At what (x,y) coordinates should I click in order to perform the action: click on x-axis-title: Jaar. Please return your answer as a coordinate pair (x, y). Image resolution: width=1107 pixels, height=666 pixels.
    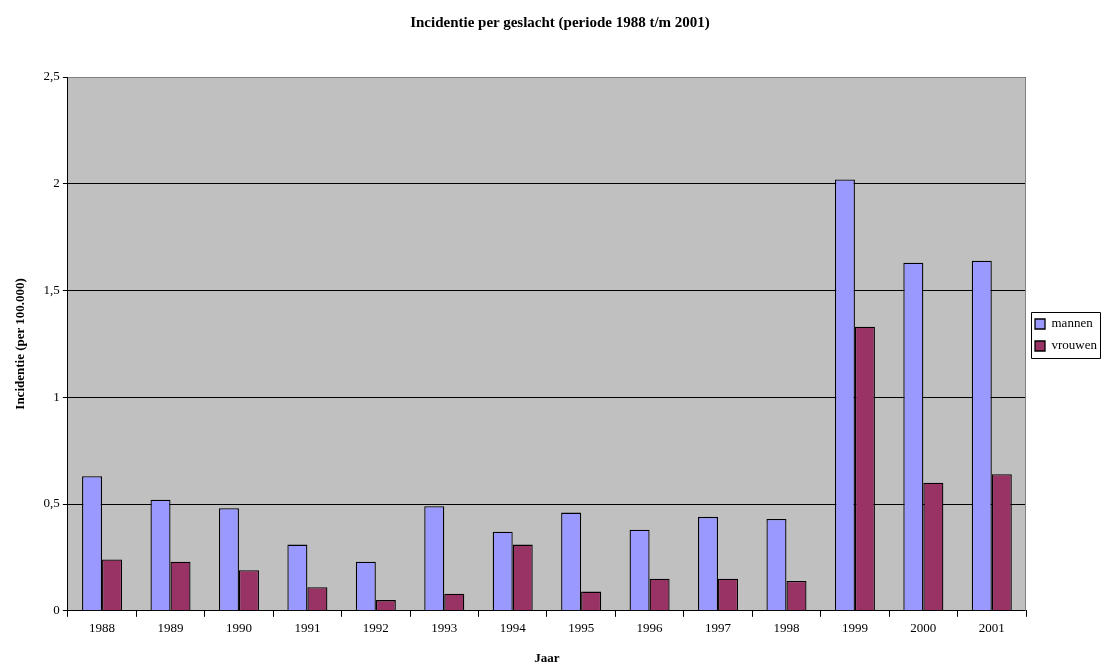
    Looking at the image, I should click on (547, 657).